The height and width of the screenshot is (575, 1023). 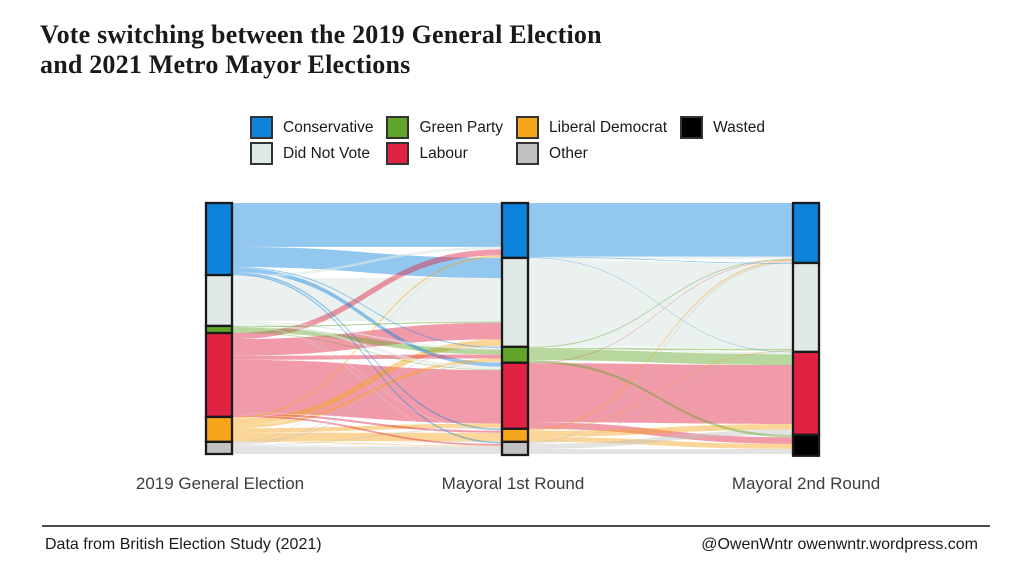 What do you see at coordinates (839, 544) in the screenshot?
I see `footer-credit-text: @OwenWntr owenwntr.wordpress.com` at bounding box center [839, 544].